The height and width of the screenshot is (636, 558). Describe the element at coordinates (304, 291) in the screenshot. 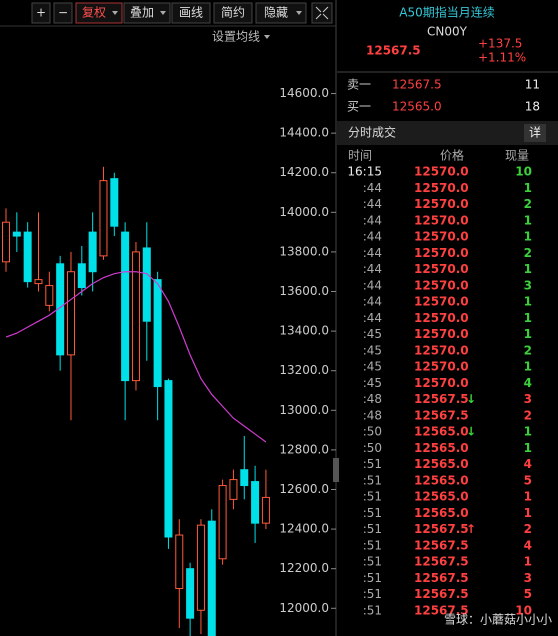

I see `y-tick-label: 13600.0` at that location.